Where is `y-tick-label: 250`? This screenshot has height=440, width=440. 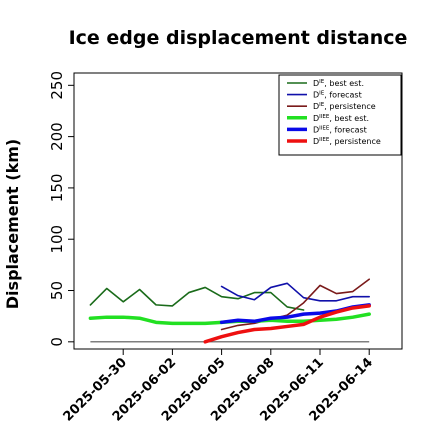 y-tick-label: 250 is located at coordinates (57, 85).